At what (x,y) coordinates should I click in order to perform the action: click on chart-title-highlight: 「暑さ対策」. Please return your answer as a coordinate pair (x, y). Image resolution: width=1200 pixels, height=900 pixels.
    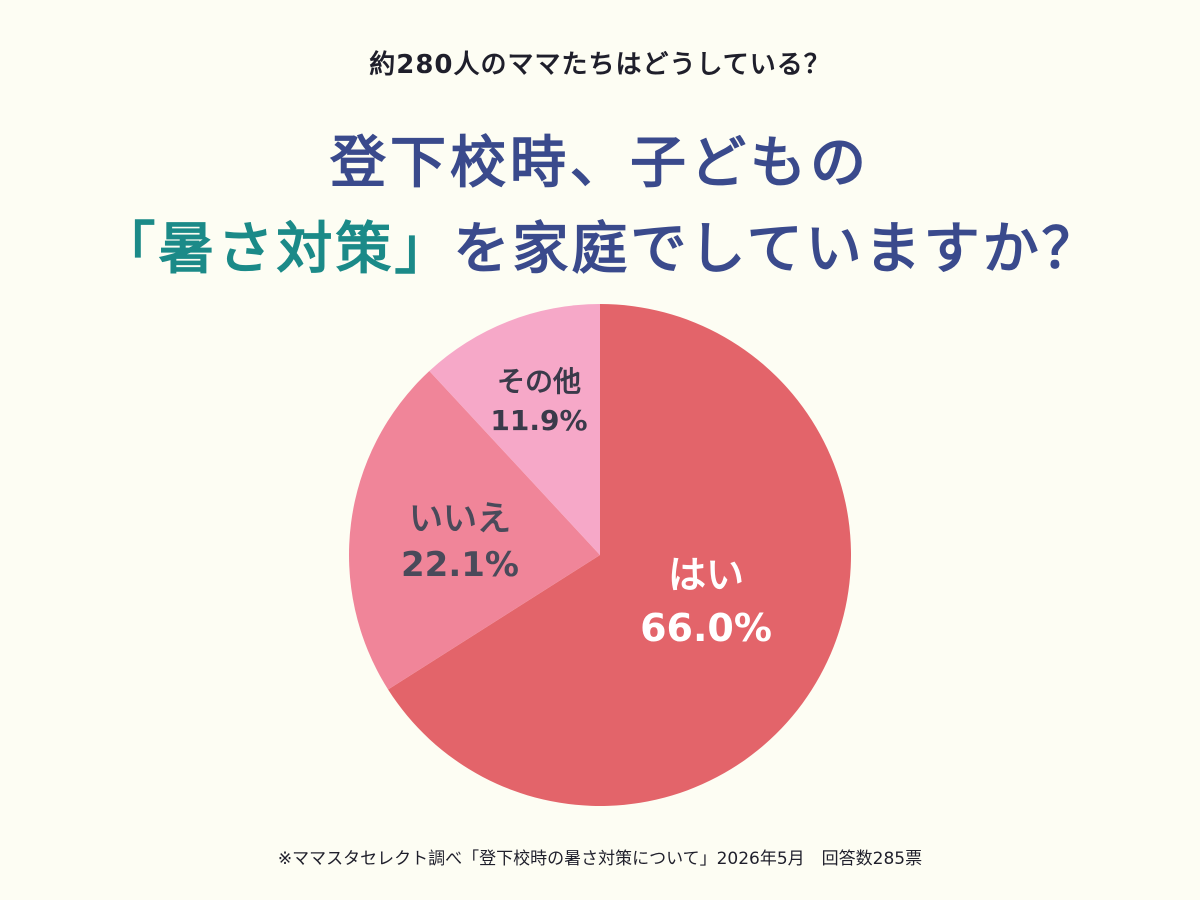
    Looking at the image, I should click on (276, 249).